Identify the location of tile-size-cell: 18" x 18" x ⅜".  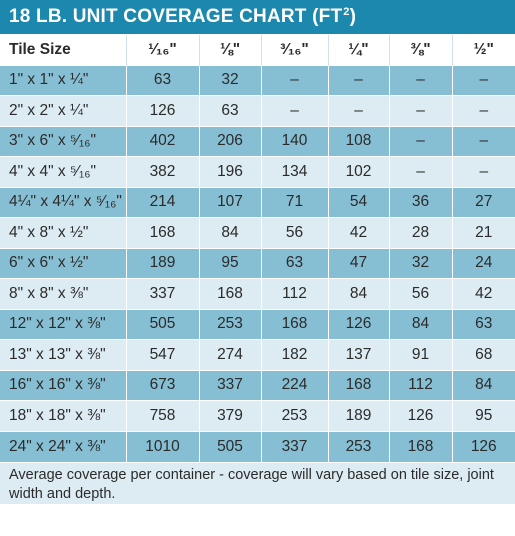
(63, 415).